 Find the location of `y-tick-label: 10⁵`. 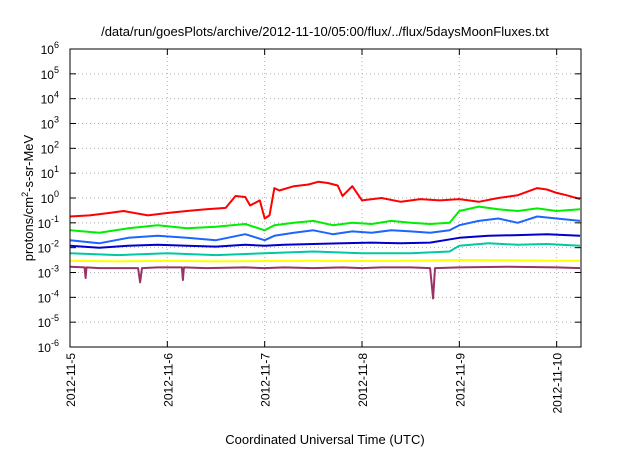

y-tick-label: 10⁵ is located at coordinates (50, 73).